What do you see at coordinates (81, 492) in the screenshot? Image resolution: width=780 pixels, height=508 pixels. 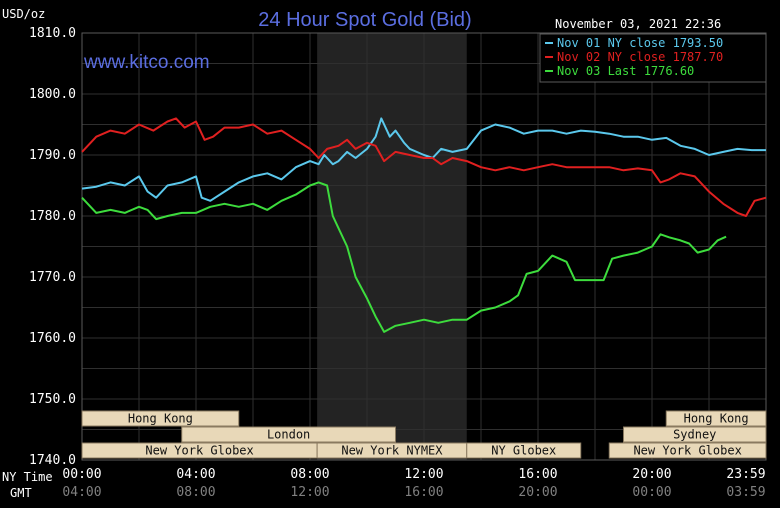 I see `x2-tick-label: 04:00` at bounding box center [81, 492].